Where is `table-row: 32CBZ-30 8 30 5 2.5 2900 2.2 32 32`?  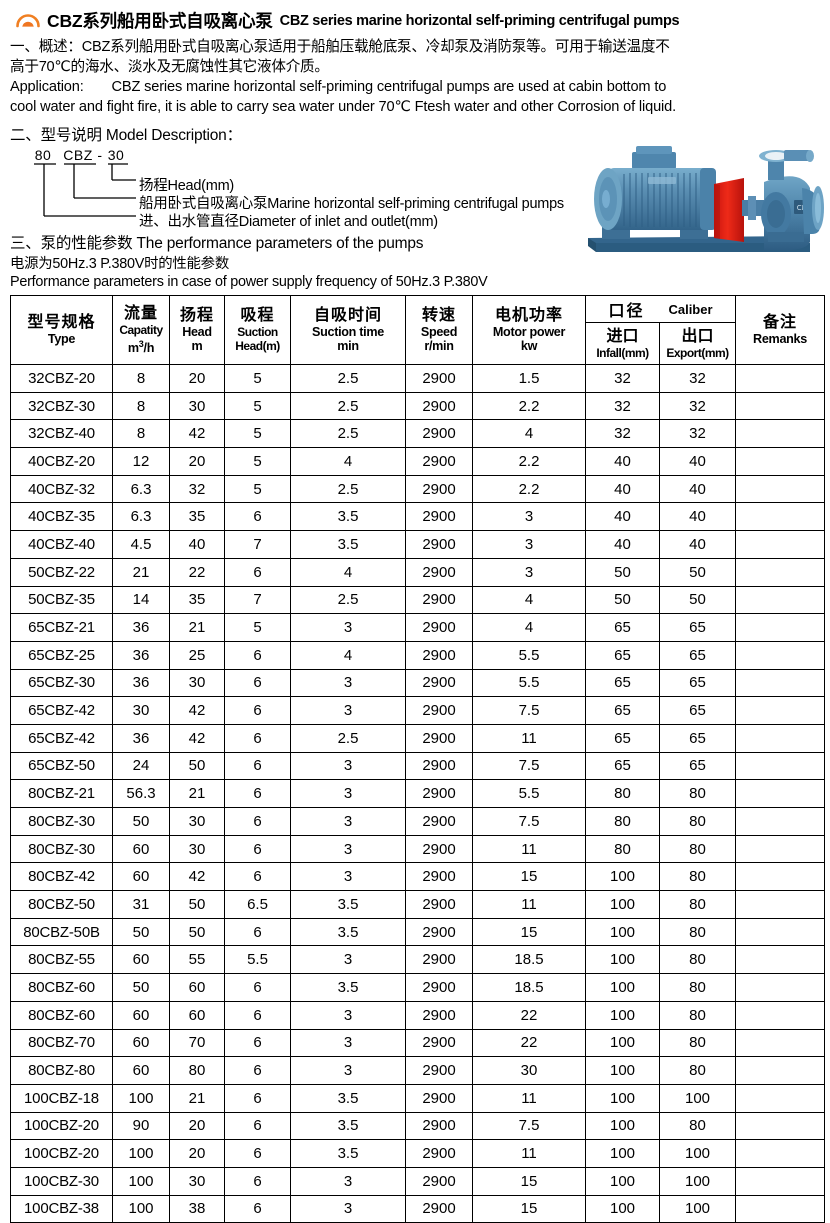
table-row: 32CBZ-30 8 30 5 2.5 2900 2.2 32 32 is located at coordinates (417, 406).